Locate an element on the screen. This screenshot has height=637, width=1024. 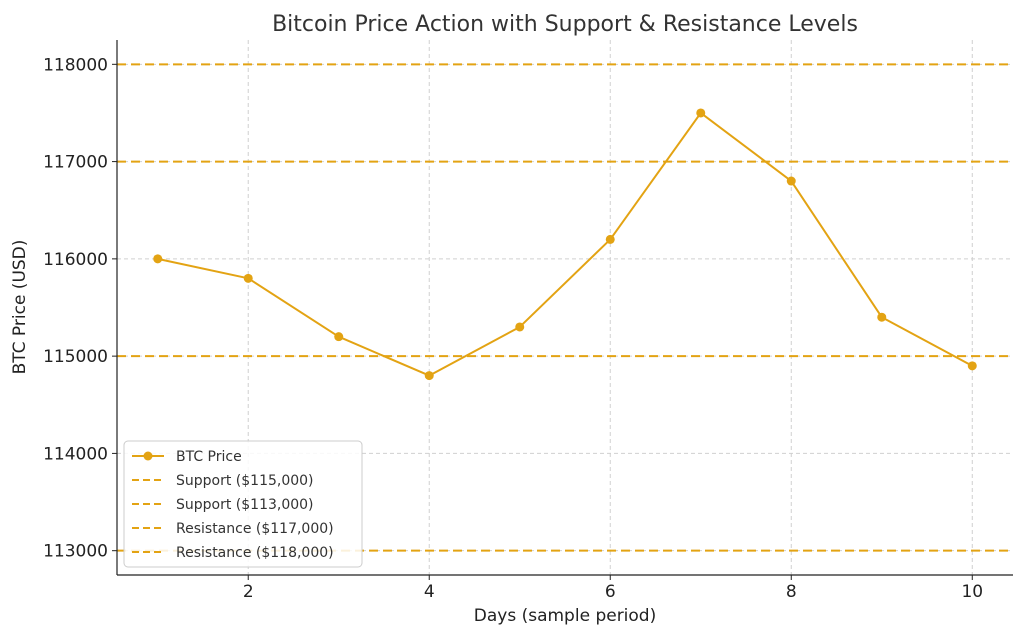
legend-box is located at coordinates (243, 504).